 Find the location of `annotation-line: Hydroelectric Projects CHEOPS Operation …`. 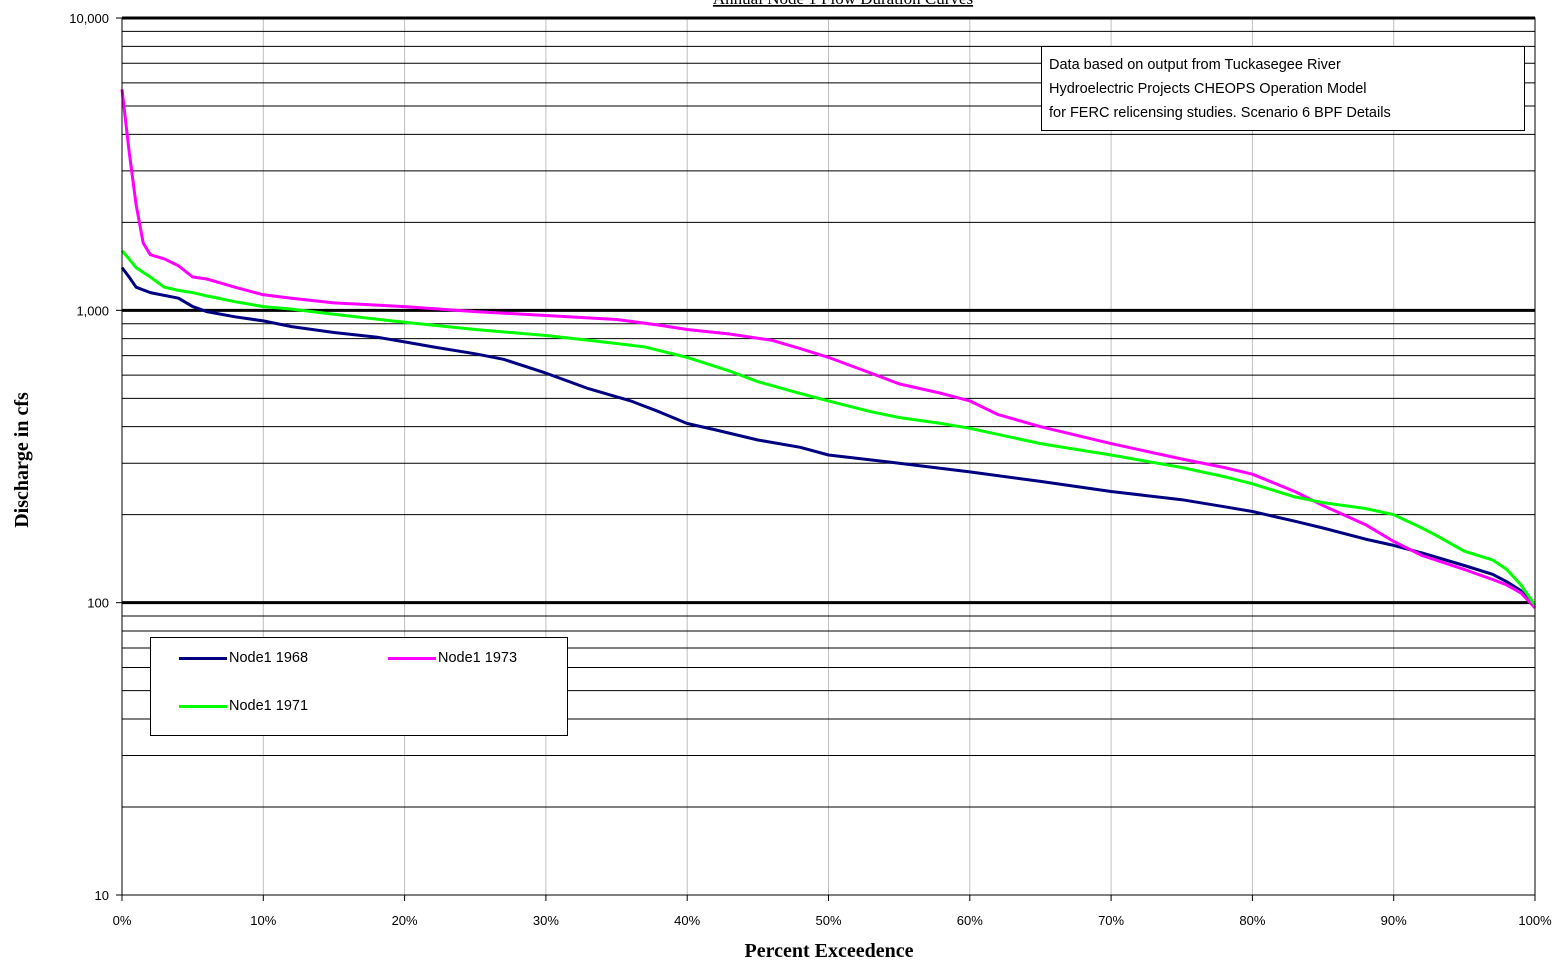

annotation-line: Hydroelectric Projects CHEOPS Operation … is located at coordinates (1208, 89).